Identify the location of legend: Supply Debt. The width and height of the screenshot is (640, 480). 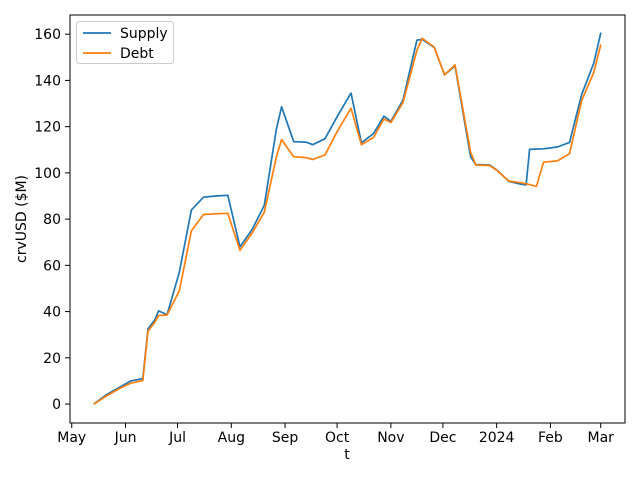
(125, 42).